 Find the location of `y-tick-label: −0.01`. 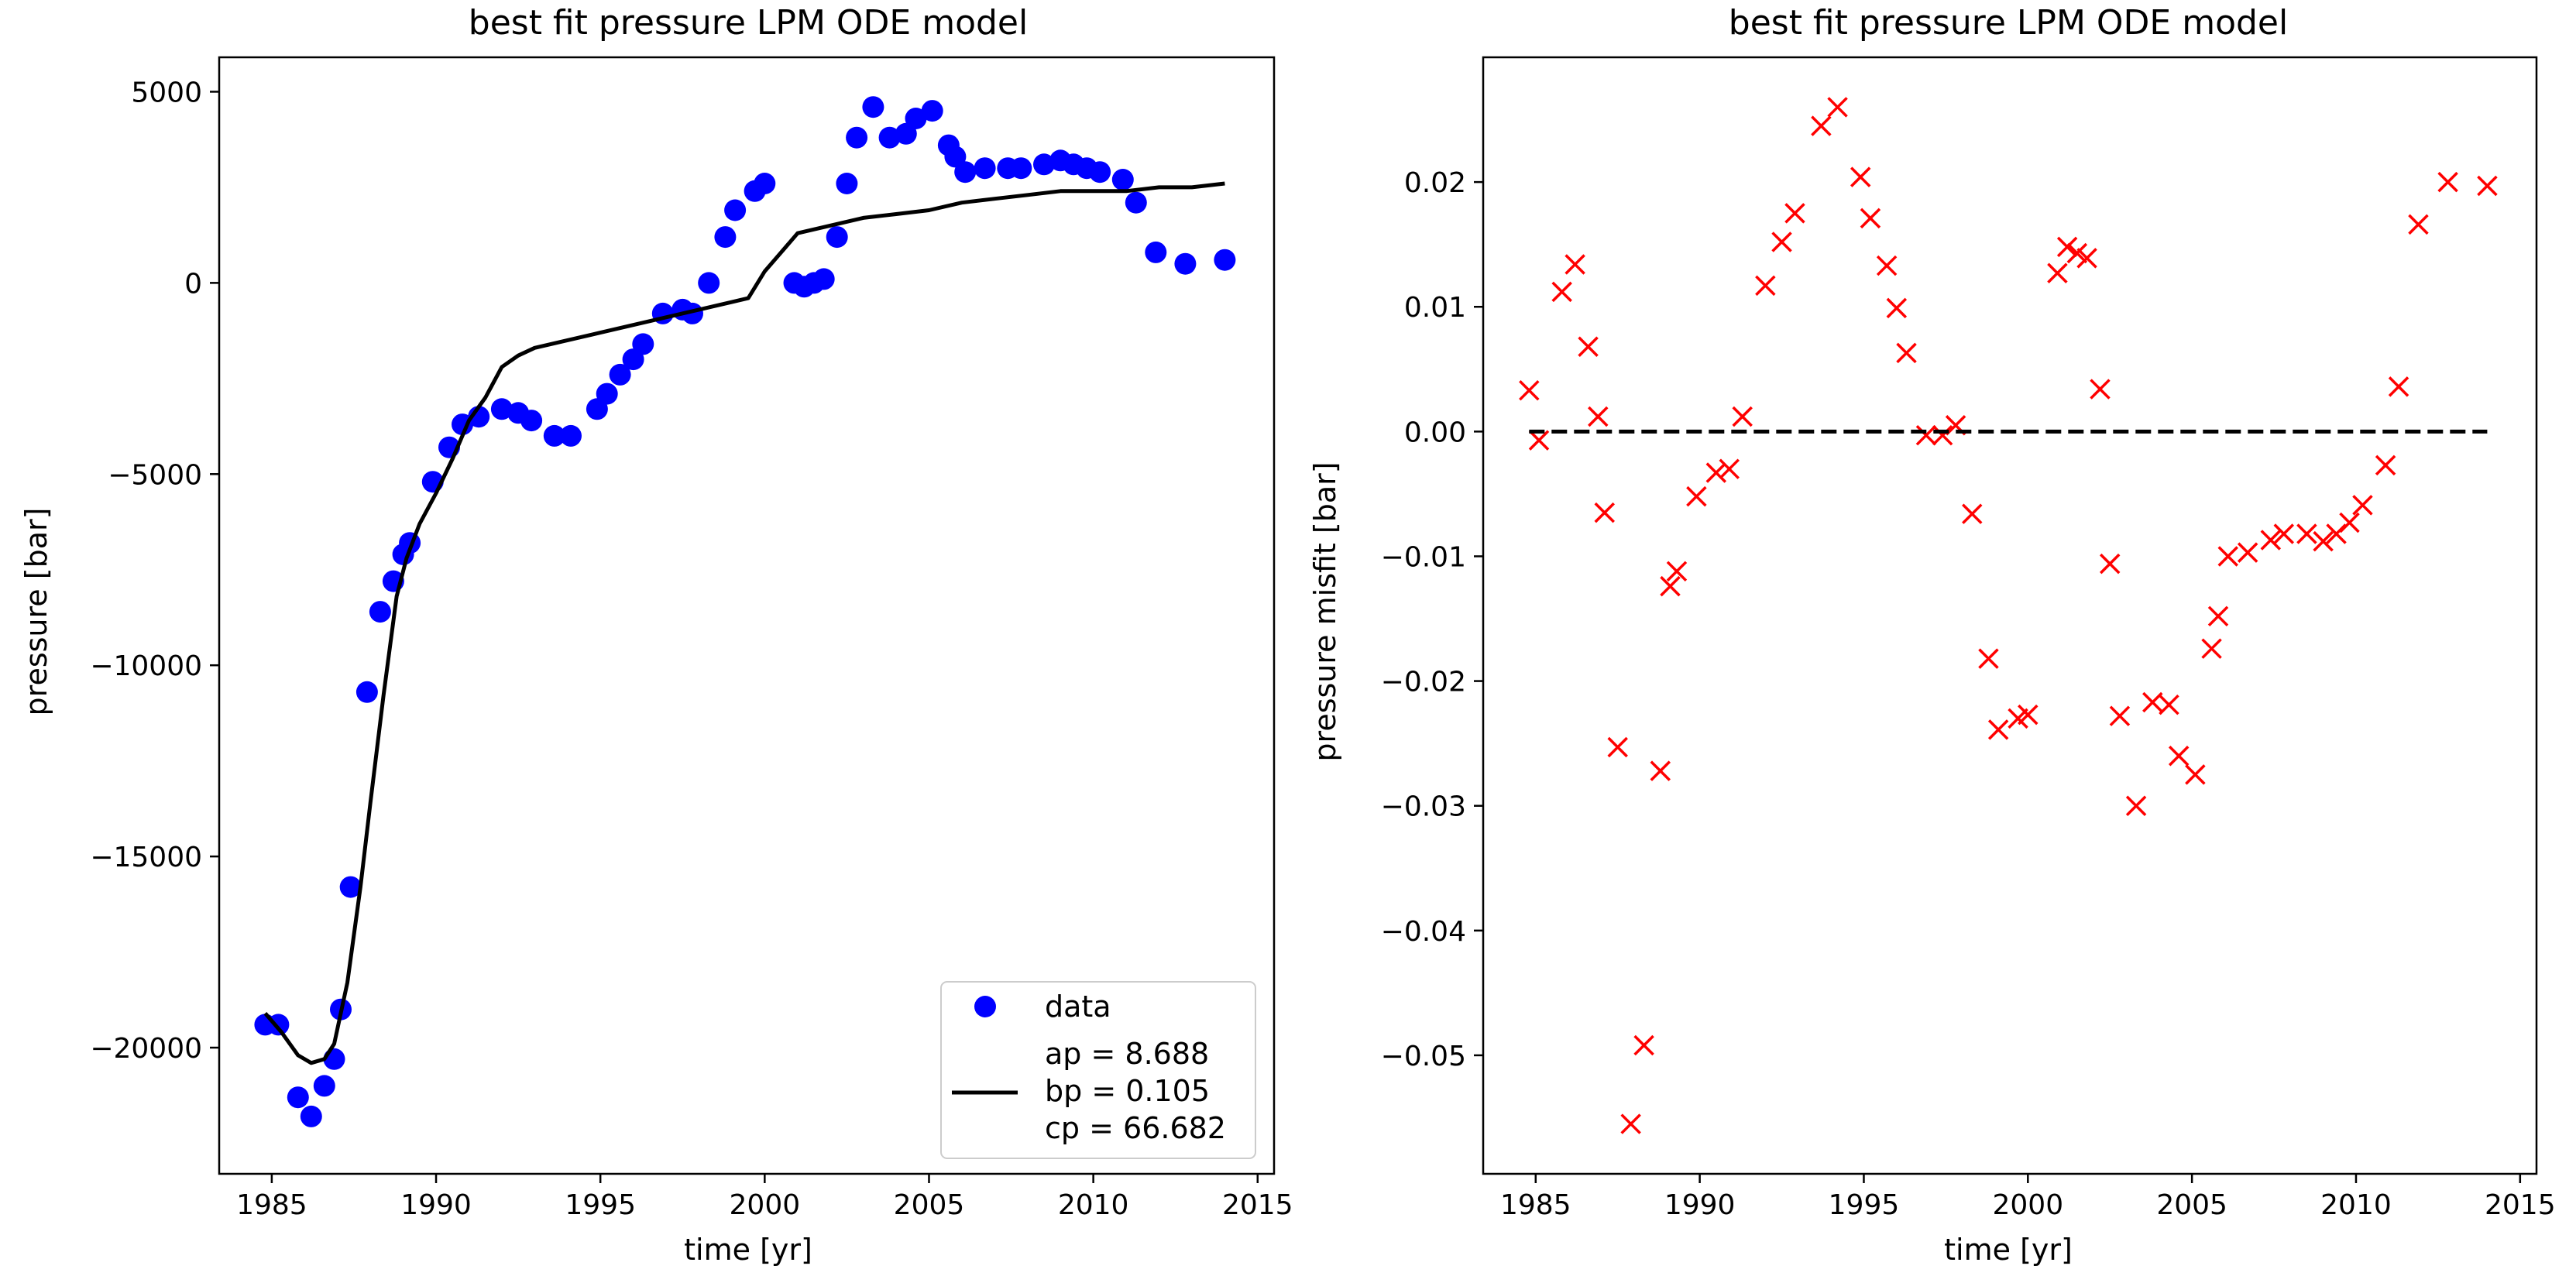

y-tick-label: −0.01 is located at coordinates (1423, 557).